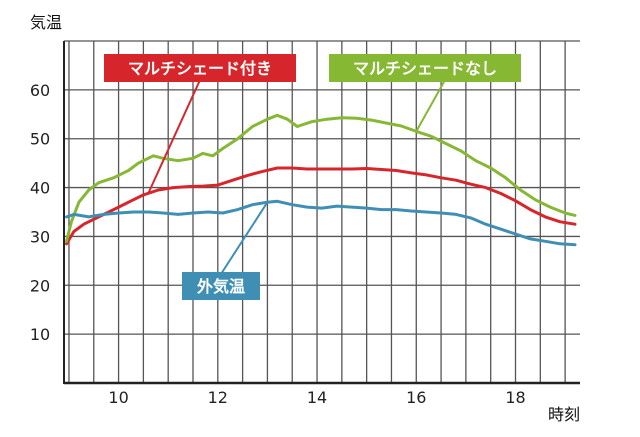 This screenshot has width=640, height=437. I want to click on x-tick-label: 12, so click(218, 397).